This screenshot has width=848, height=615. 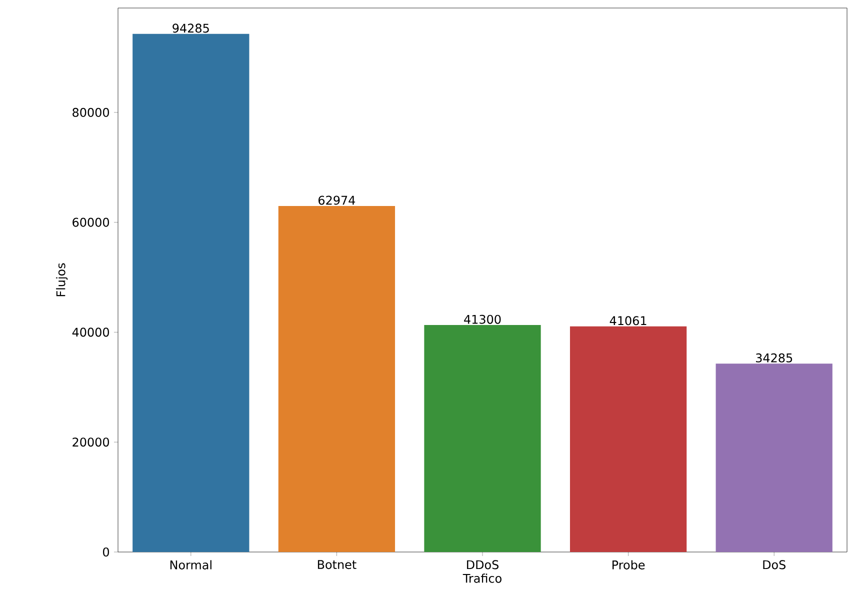 I want to click on x-tick-label: Normal, so click(x=191, y=565).